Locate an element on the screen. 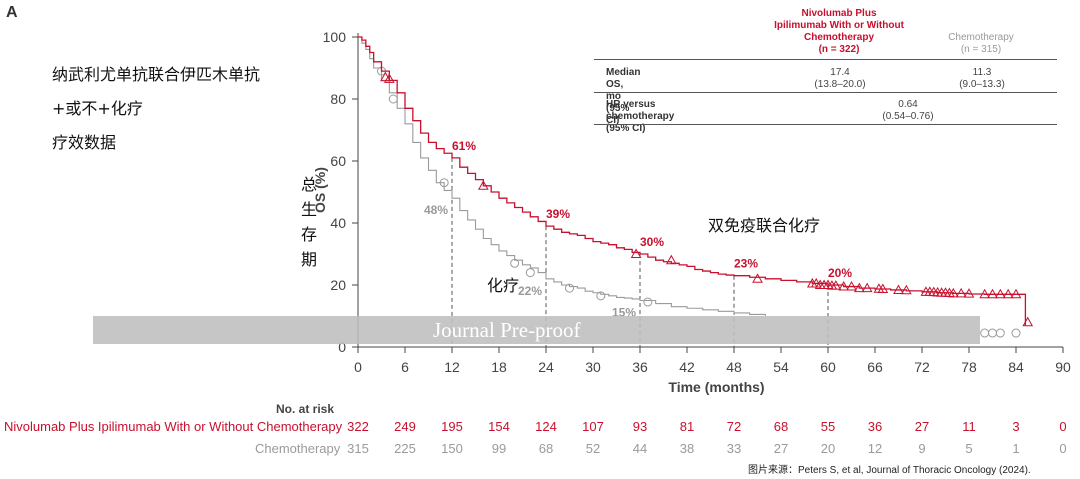 This screenshot has width=1080, height=479. x-axis-label: Time (months) is located at coordinates (716, 387).